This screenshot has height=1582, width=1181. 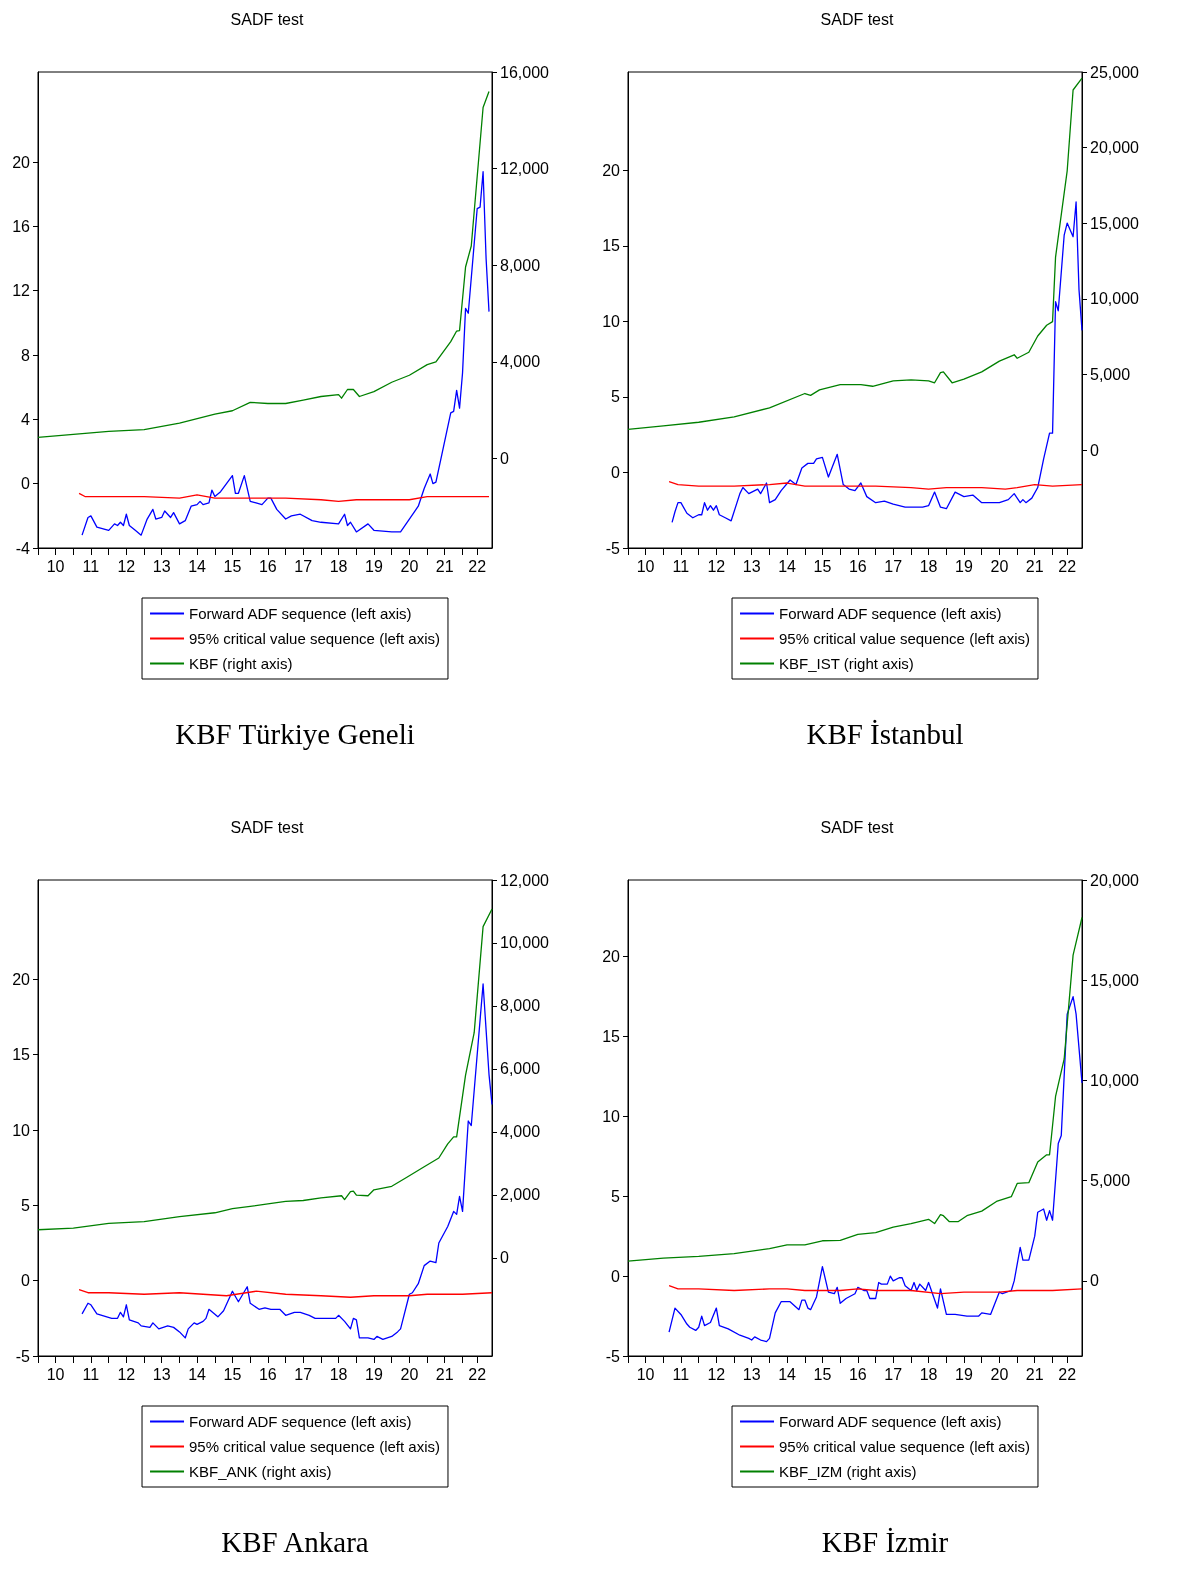 I want to click on text: KBF İstanbul, so click(x=885, y=734).